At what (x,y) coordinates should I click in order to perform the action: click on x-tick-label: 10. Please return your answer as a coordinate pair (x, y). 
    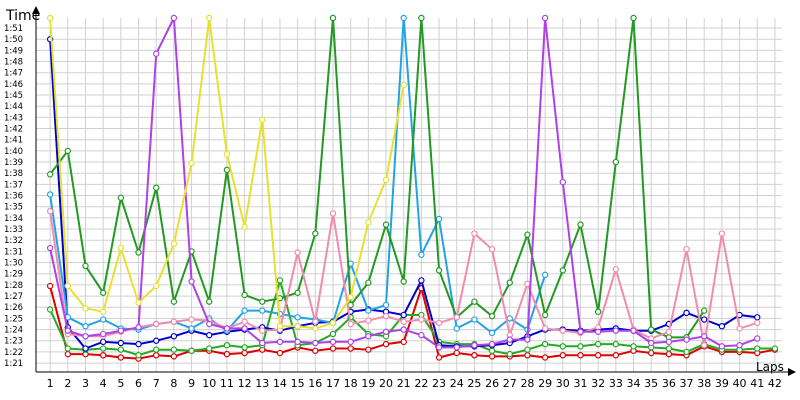
    Looking at the image, I should click on (209, 383).